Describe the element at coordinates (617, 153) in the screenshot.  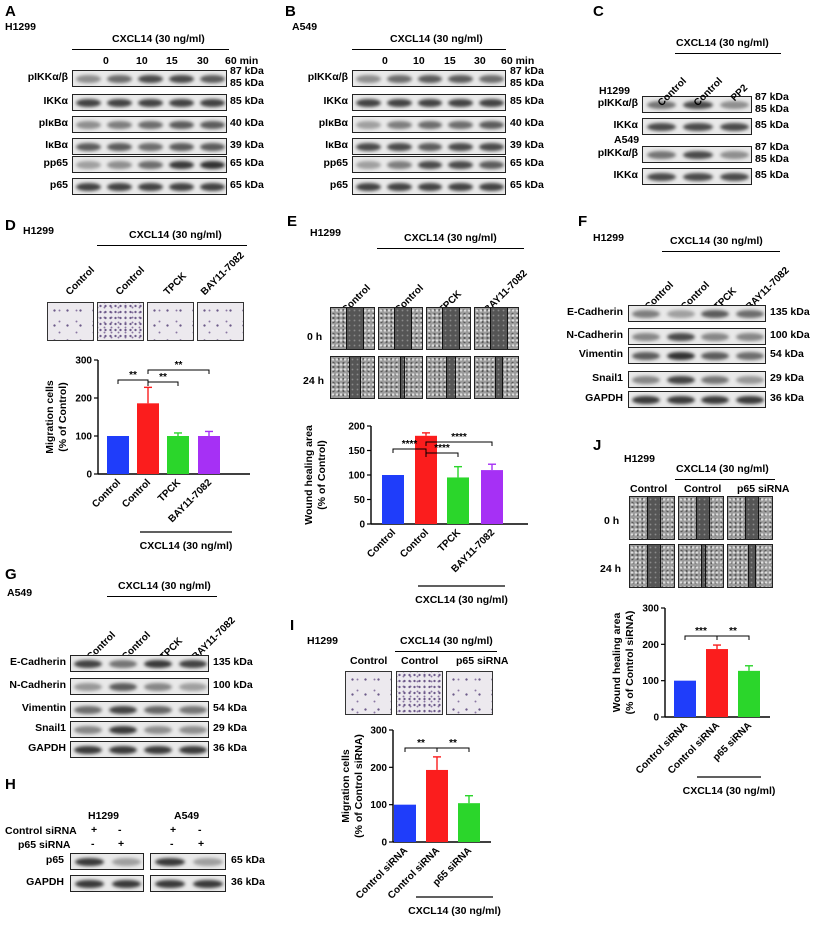
I see `panel-c-row-label-3: pIKKα/β` at that location.